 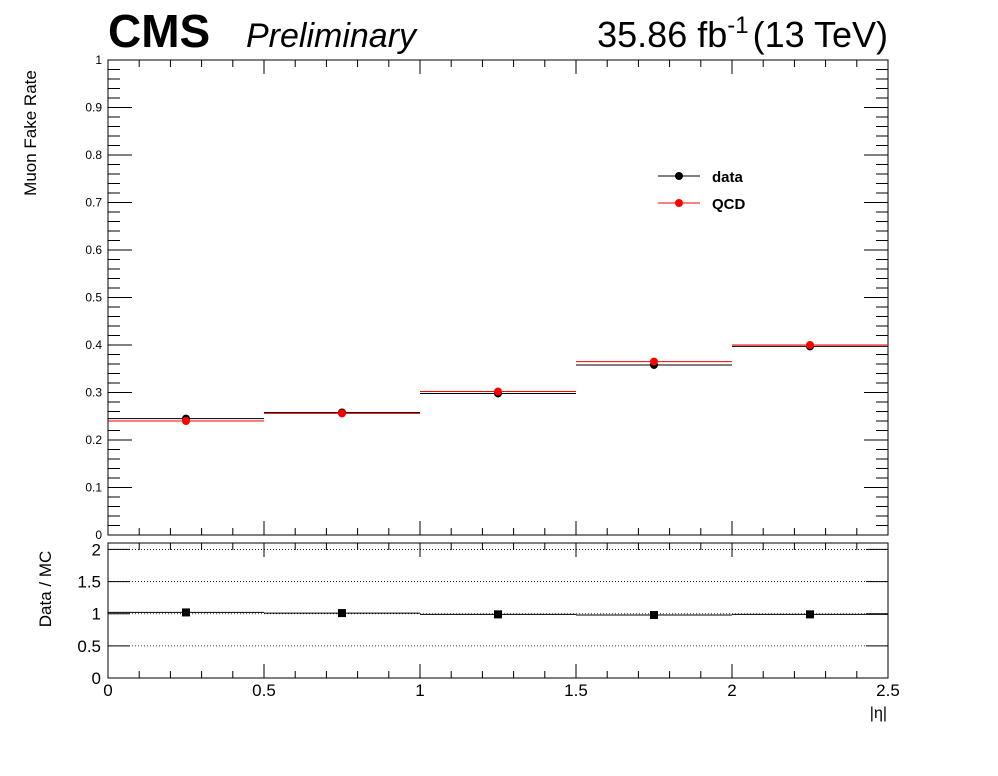 I want to click on legend-label-data: data, so click(x=728, y=177).